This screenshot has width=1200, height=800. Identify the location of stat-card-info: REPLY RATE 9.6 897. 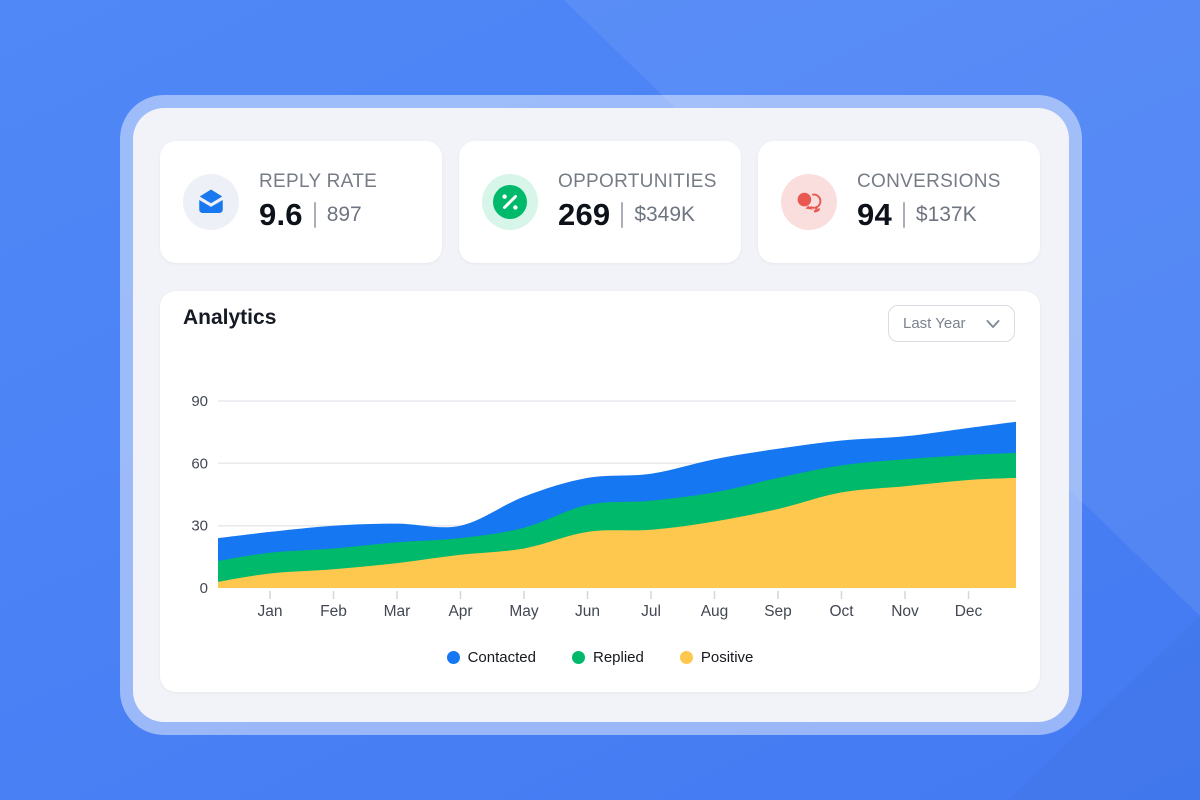
(318, 202).